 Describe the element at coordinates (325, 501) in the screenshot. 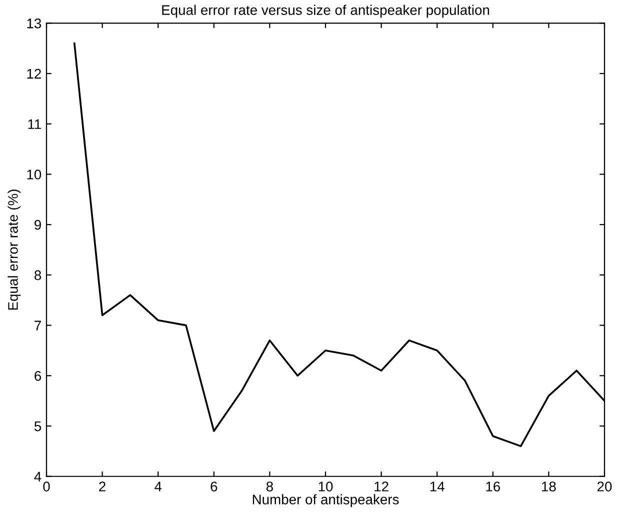

I see `x-axis-title: Number of antispeakers` at that location.